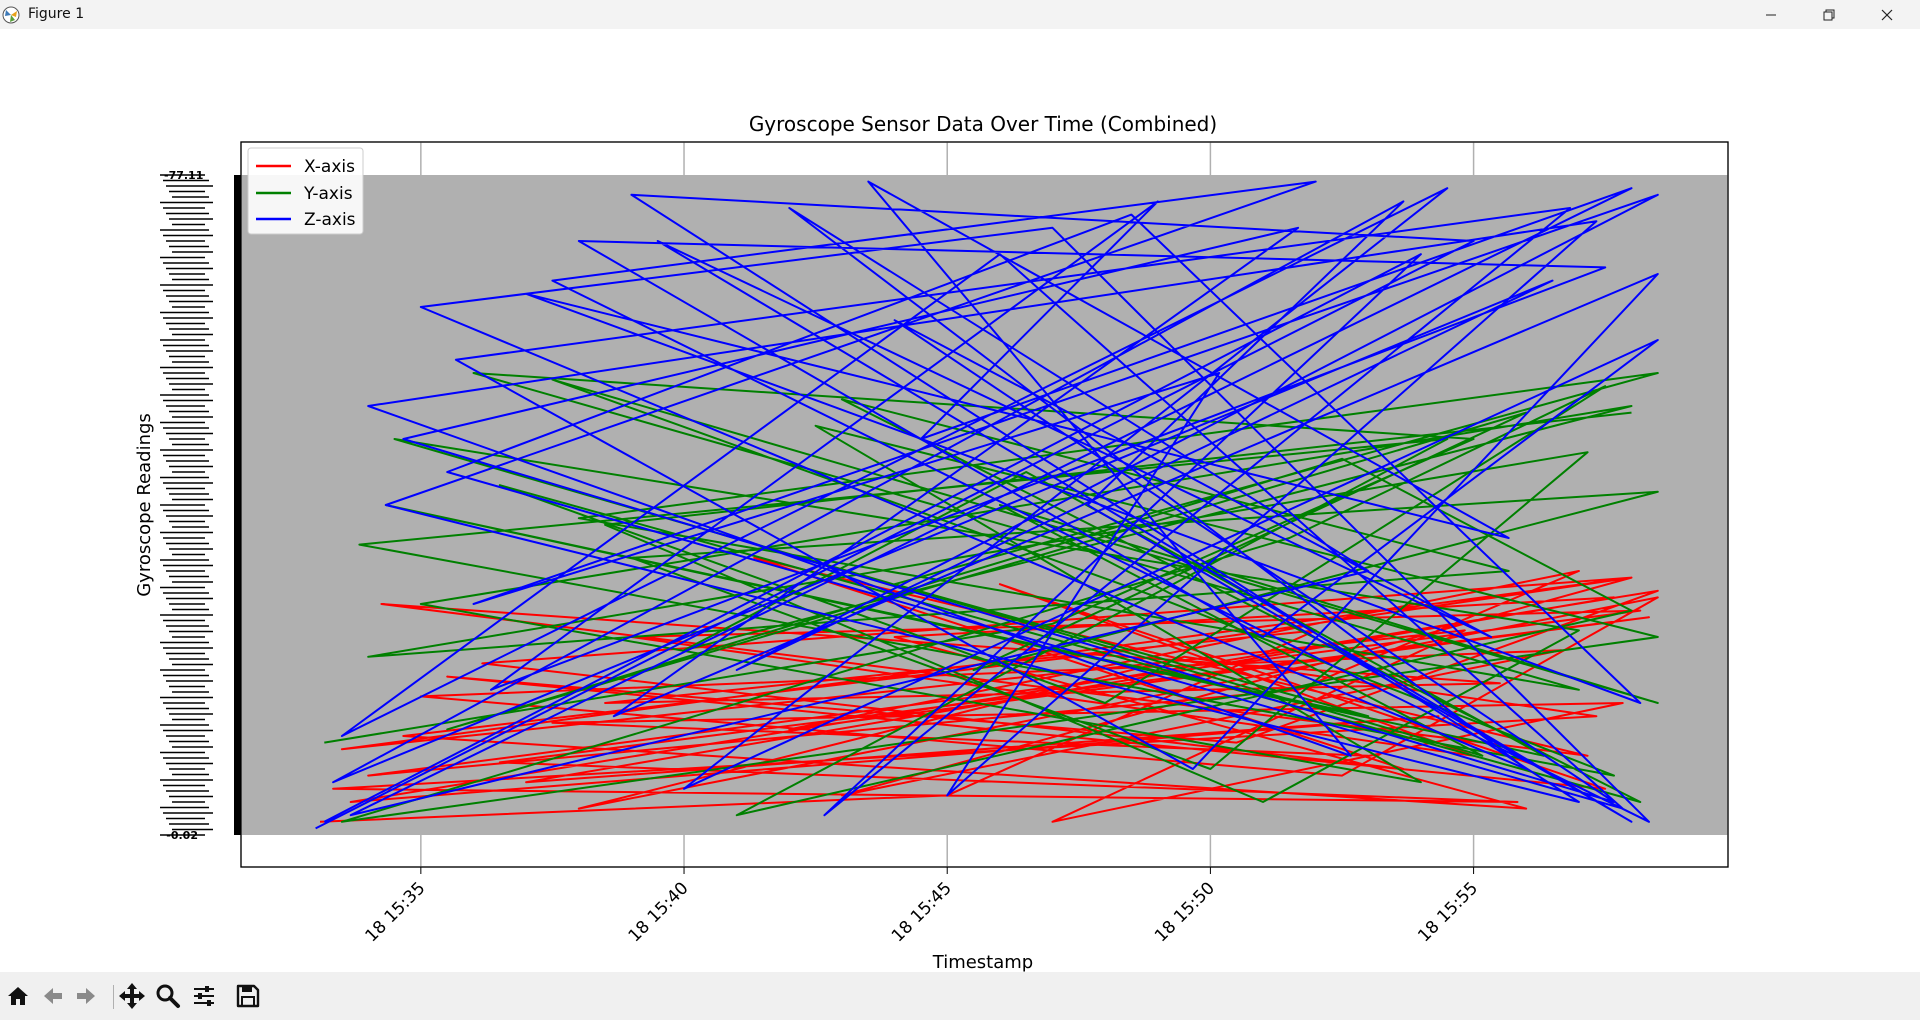  I want to click on back-button, so click(53, 996).